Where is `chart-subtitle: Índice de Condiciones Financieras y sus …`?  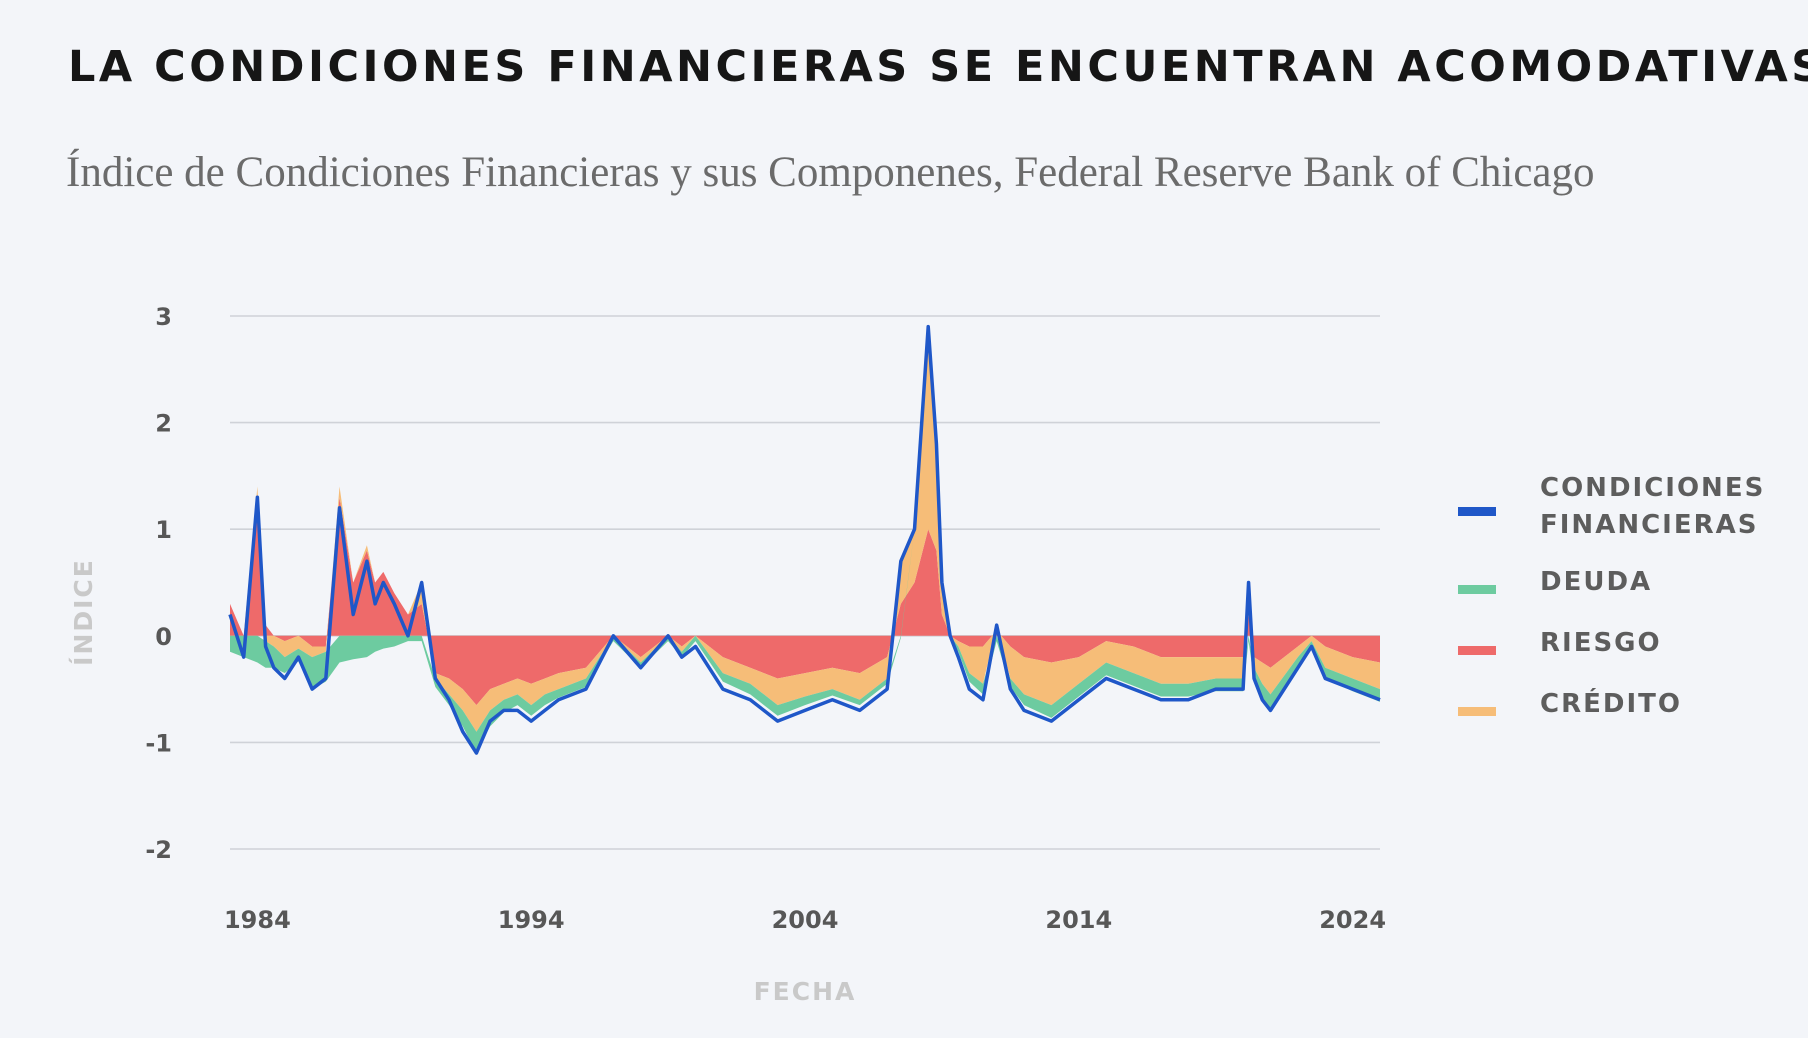
chart-subtitle: Índice de Condiciones Financieras y sus … is located at coordinates (830, 172).